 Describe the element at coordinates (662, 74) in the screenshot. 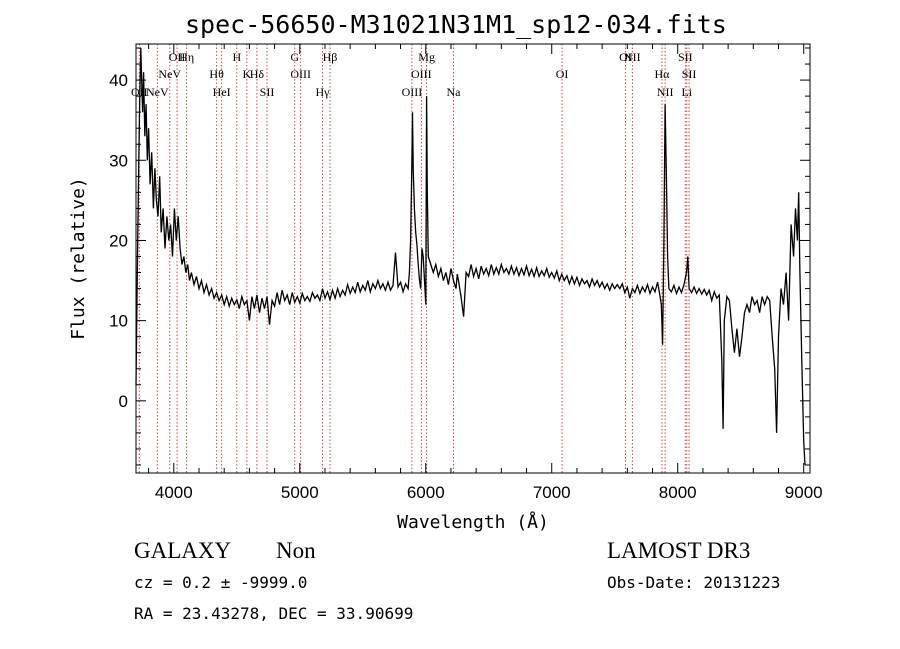

I see `spectral-line-label: Hα` at that location.